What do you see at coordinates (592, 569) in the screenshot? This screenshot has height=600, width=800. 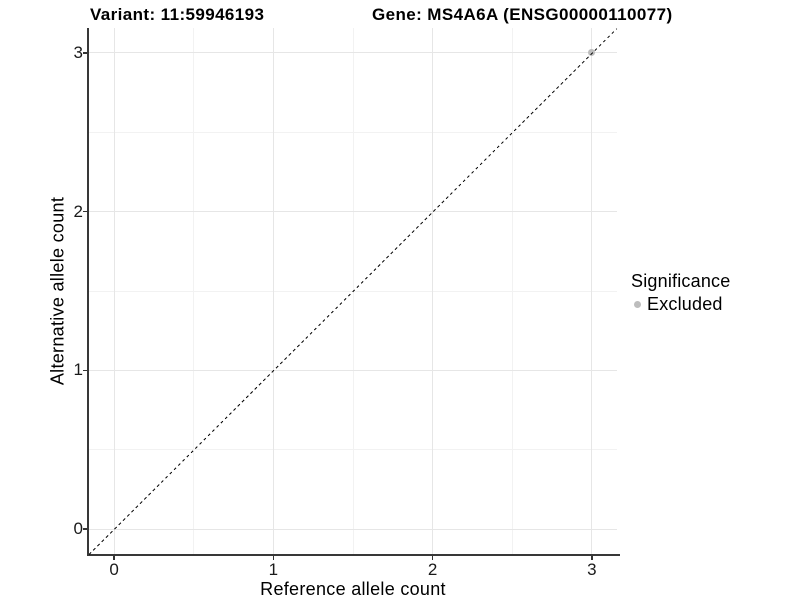 I see `x-tick-label: 3` at bounding box center [592, 569].